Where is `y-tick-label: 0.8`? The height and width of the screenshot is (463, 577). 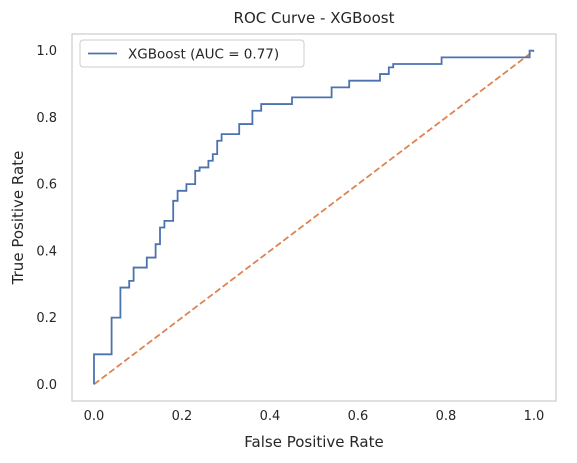 y-tick-label: 0.8 is located at coordinates (46, 118).